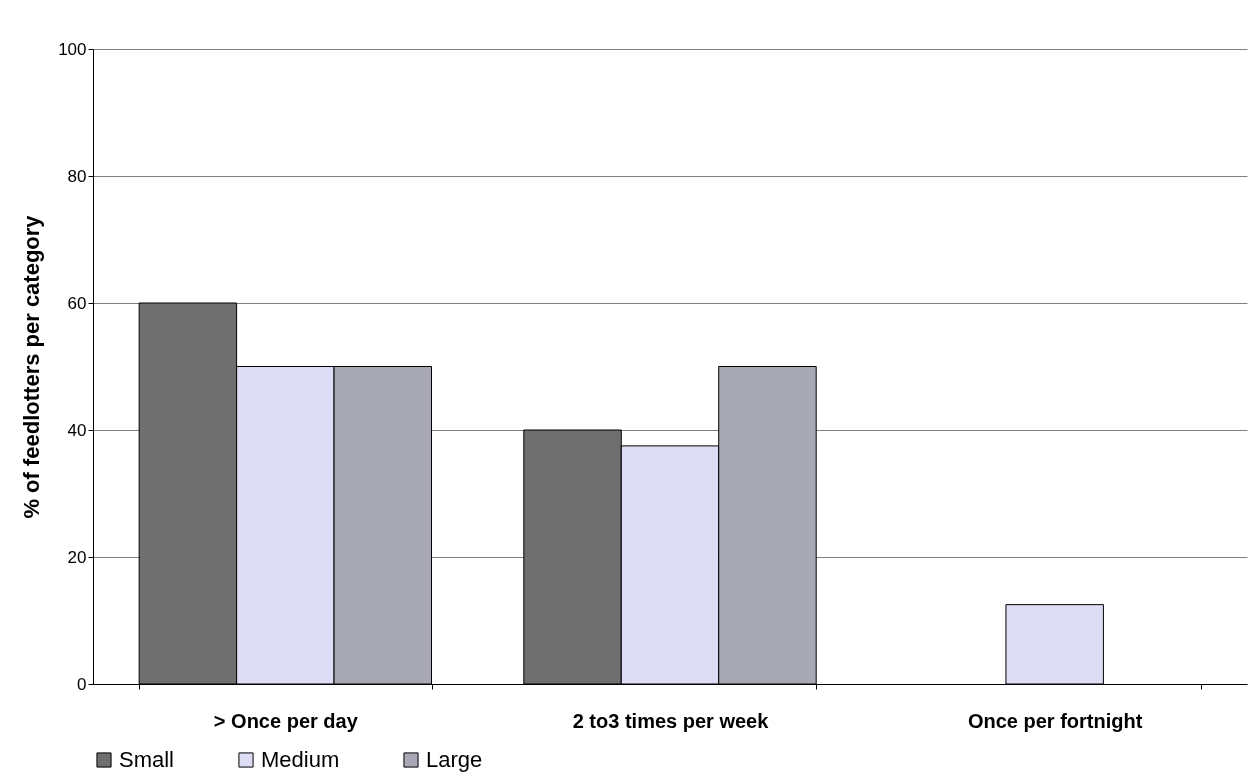  What do you see at coordinates (77, 176) in the screenshot?
I see `y-tick-label: 80` at bounding box center [77, 176].